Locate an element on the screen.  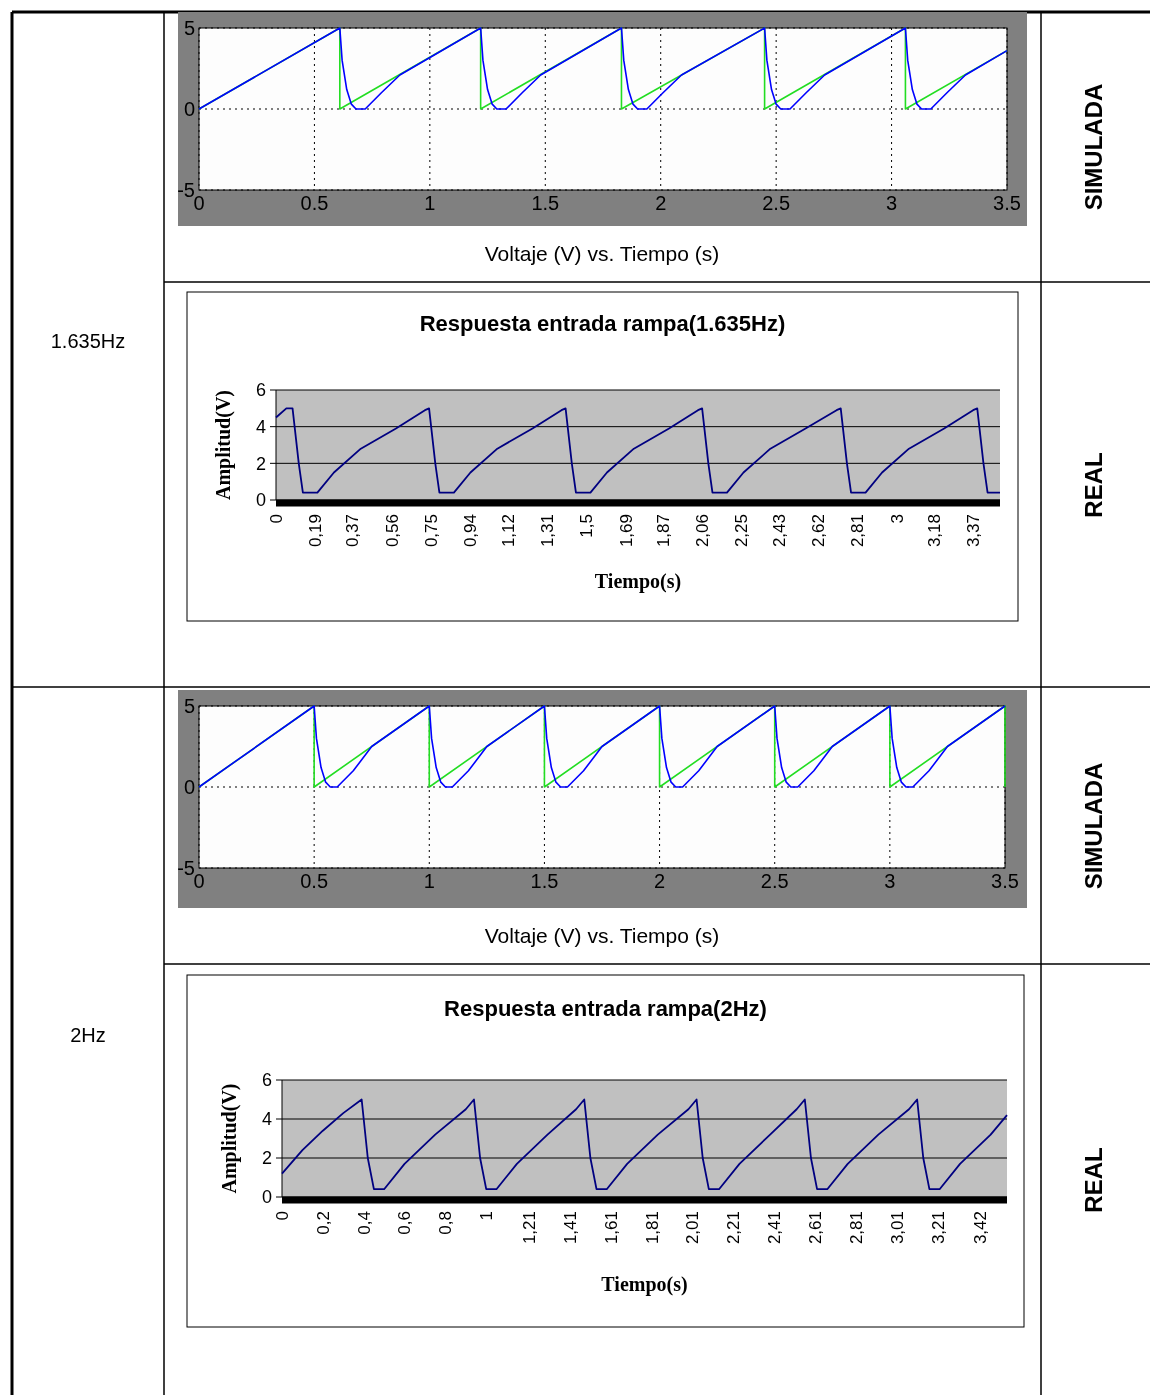
x-tick-label: 0,37 is located at coordinates (353, 531).